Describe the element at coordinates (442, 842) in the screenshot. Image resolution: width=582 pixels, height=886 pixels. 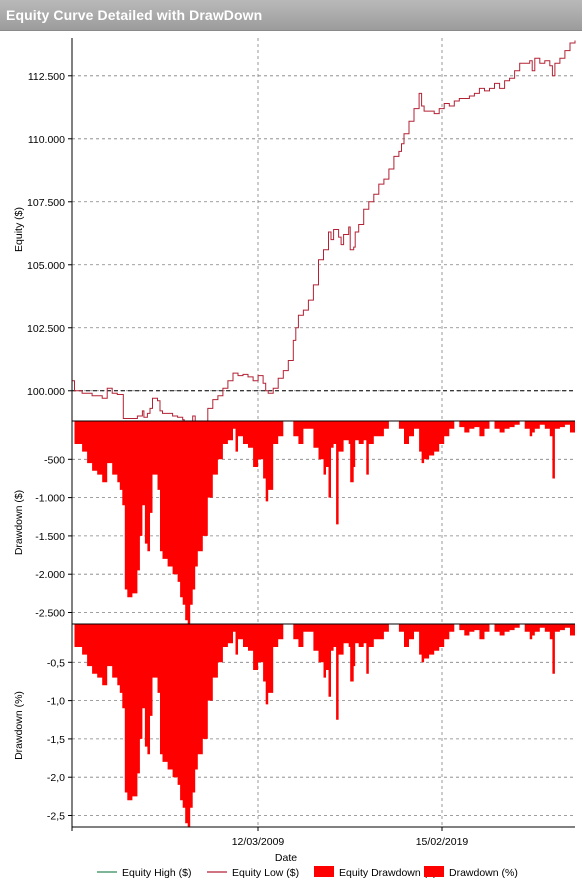
I see `x-tick-label: 15/02/2019` at that location.